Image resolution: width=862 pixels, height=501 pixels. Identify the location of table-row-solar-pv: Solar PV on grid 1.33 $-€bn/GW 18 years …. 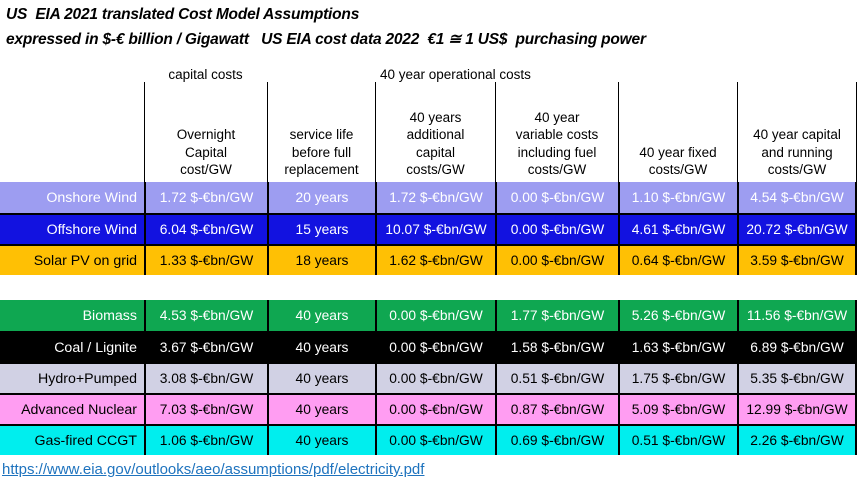
(428, 259).